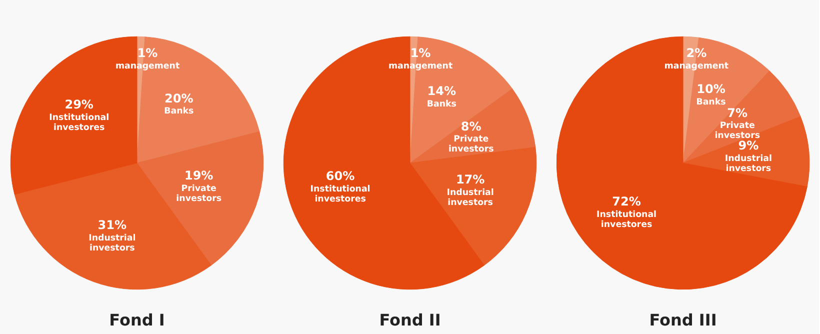  Describe the element at coordinates (683, 320) in the screenshot. I see `text: Fond III` at that location.